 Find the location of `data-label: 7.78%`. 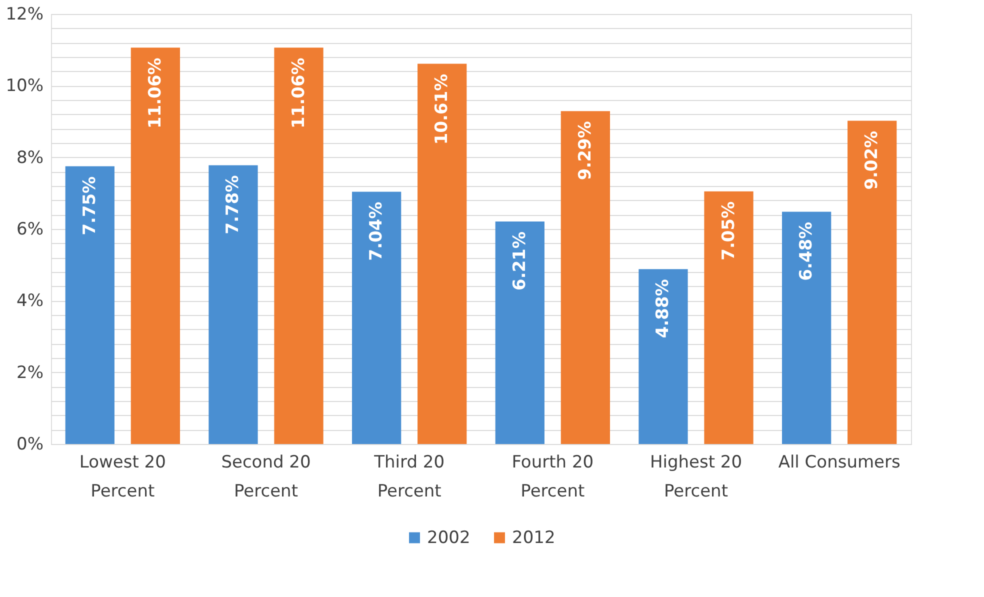

data-label: 7.78% is located at coordinates (233, 204).